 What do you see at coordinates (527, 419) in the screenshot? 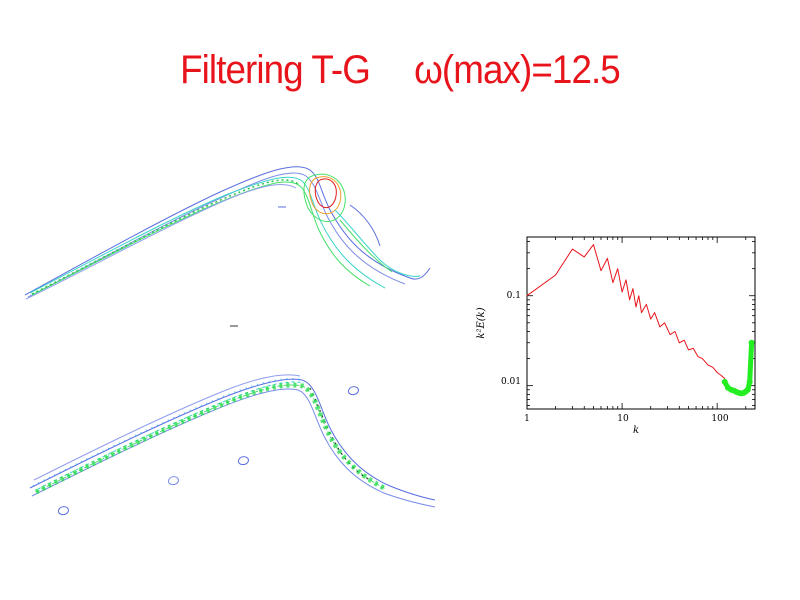
I see `x-tick-label: 1` at bounding box center [527, 419].